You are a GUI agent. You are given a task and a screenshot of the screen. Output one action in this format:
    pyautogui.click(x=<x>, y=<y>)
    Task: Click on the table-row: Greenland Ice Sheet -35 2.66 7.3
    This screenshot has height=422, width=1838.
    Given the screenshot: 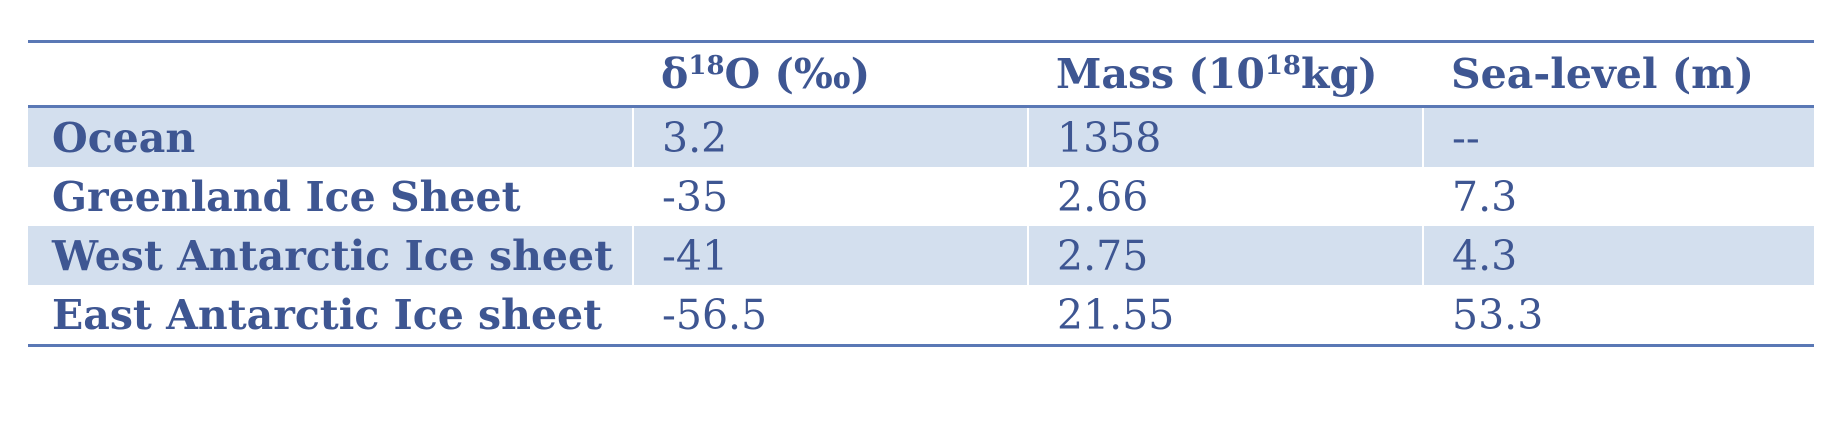 What is the action you would take?
    pyautogui.click(x=921, y=196)
    